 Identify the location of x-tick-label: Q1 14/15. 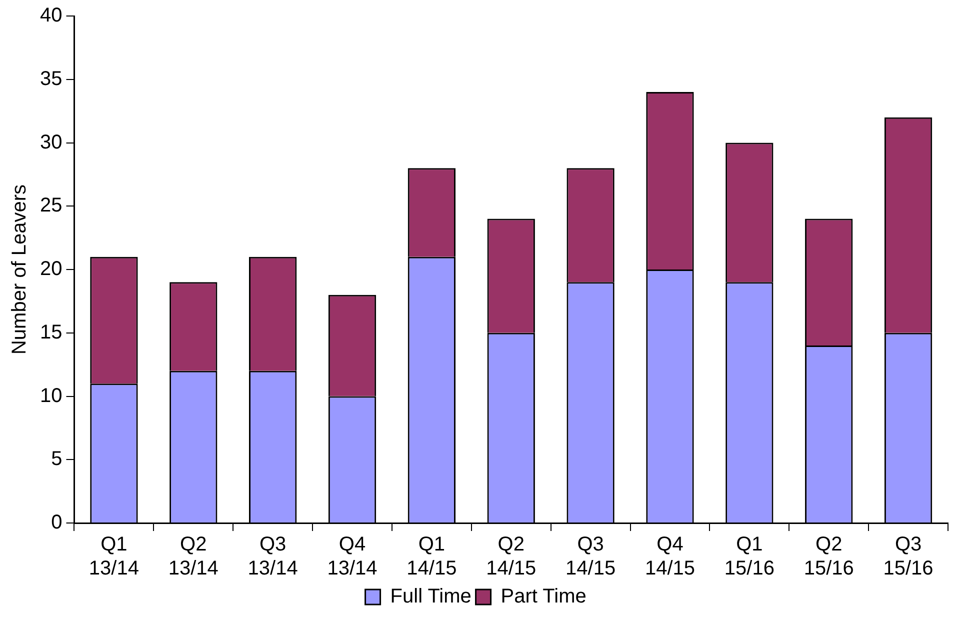
(431, 557).